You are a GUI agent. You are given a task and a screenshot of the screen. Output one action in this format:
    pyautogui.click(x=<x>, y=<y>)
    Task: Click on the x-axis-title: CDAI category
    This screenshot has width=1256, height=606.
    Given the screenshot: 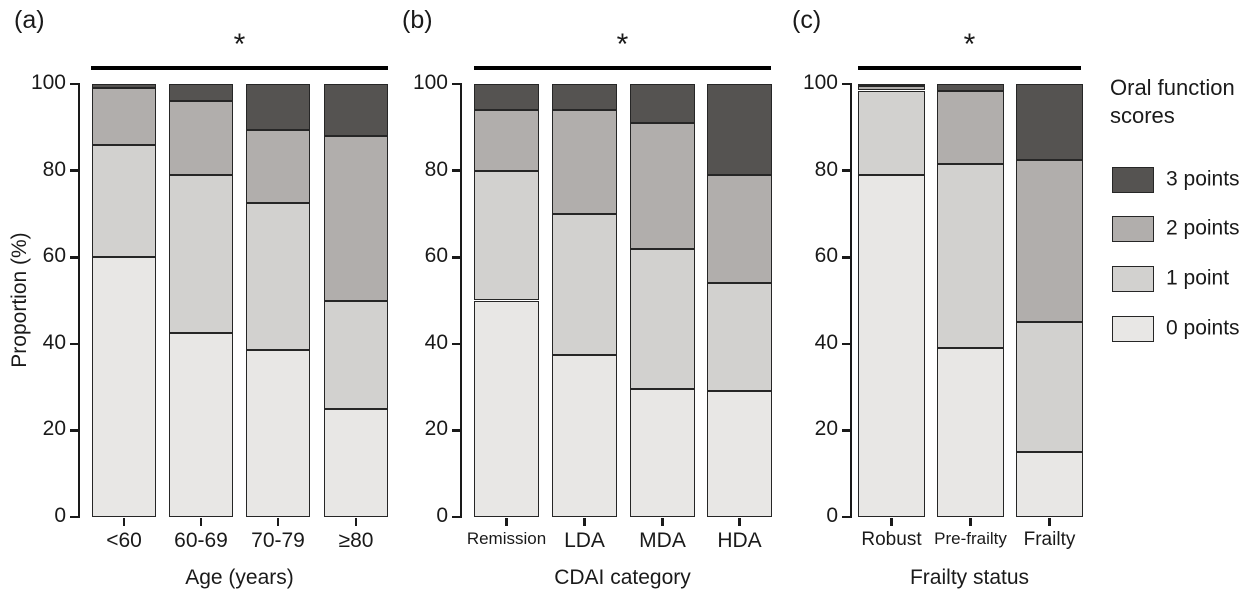 What is the action you would take?
    pyautogui.click(x=622, y=577)
    